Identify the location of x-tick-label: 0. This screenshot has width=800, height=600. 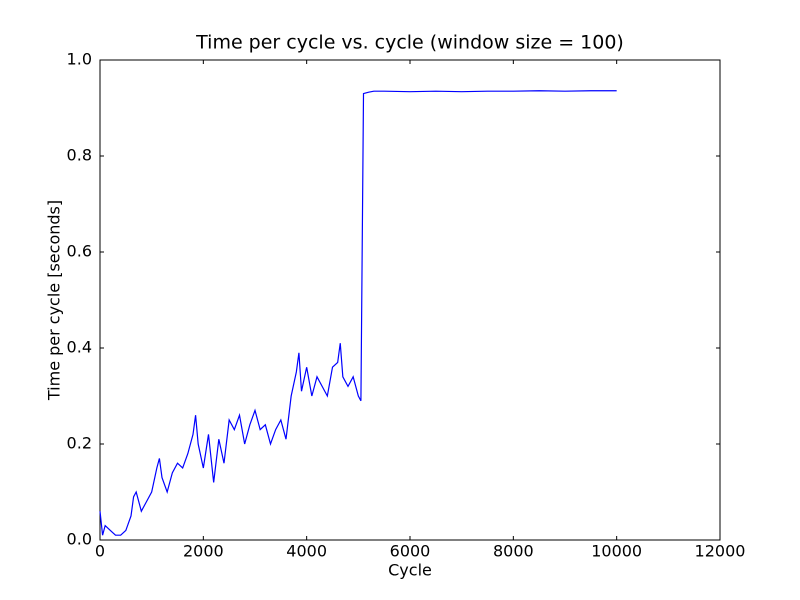
(100, 551).